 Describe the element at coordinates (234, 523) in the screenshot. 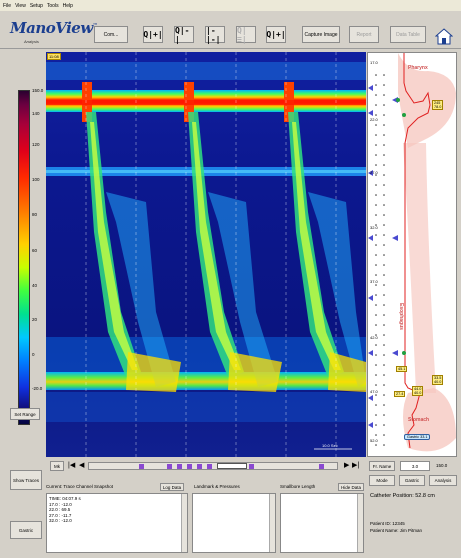

I see `landmark-list` at that location.